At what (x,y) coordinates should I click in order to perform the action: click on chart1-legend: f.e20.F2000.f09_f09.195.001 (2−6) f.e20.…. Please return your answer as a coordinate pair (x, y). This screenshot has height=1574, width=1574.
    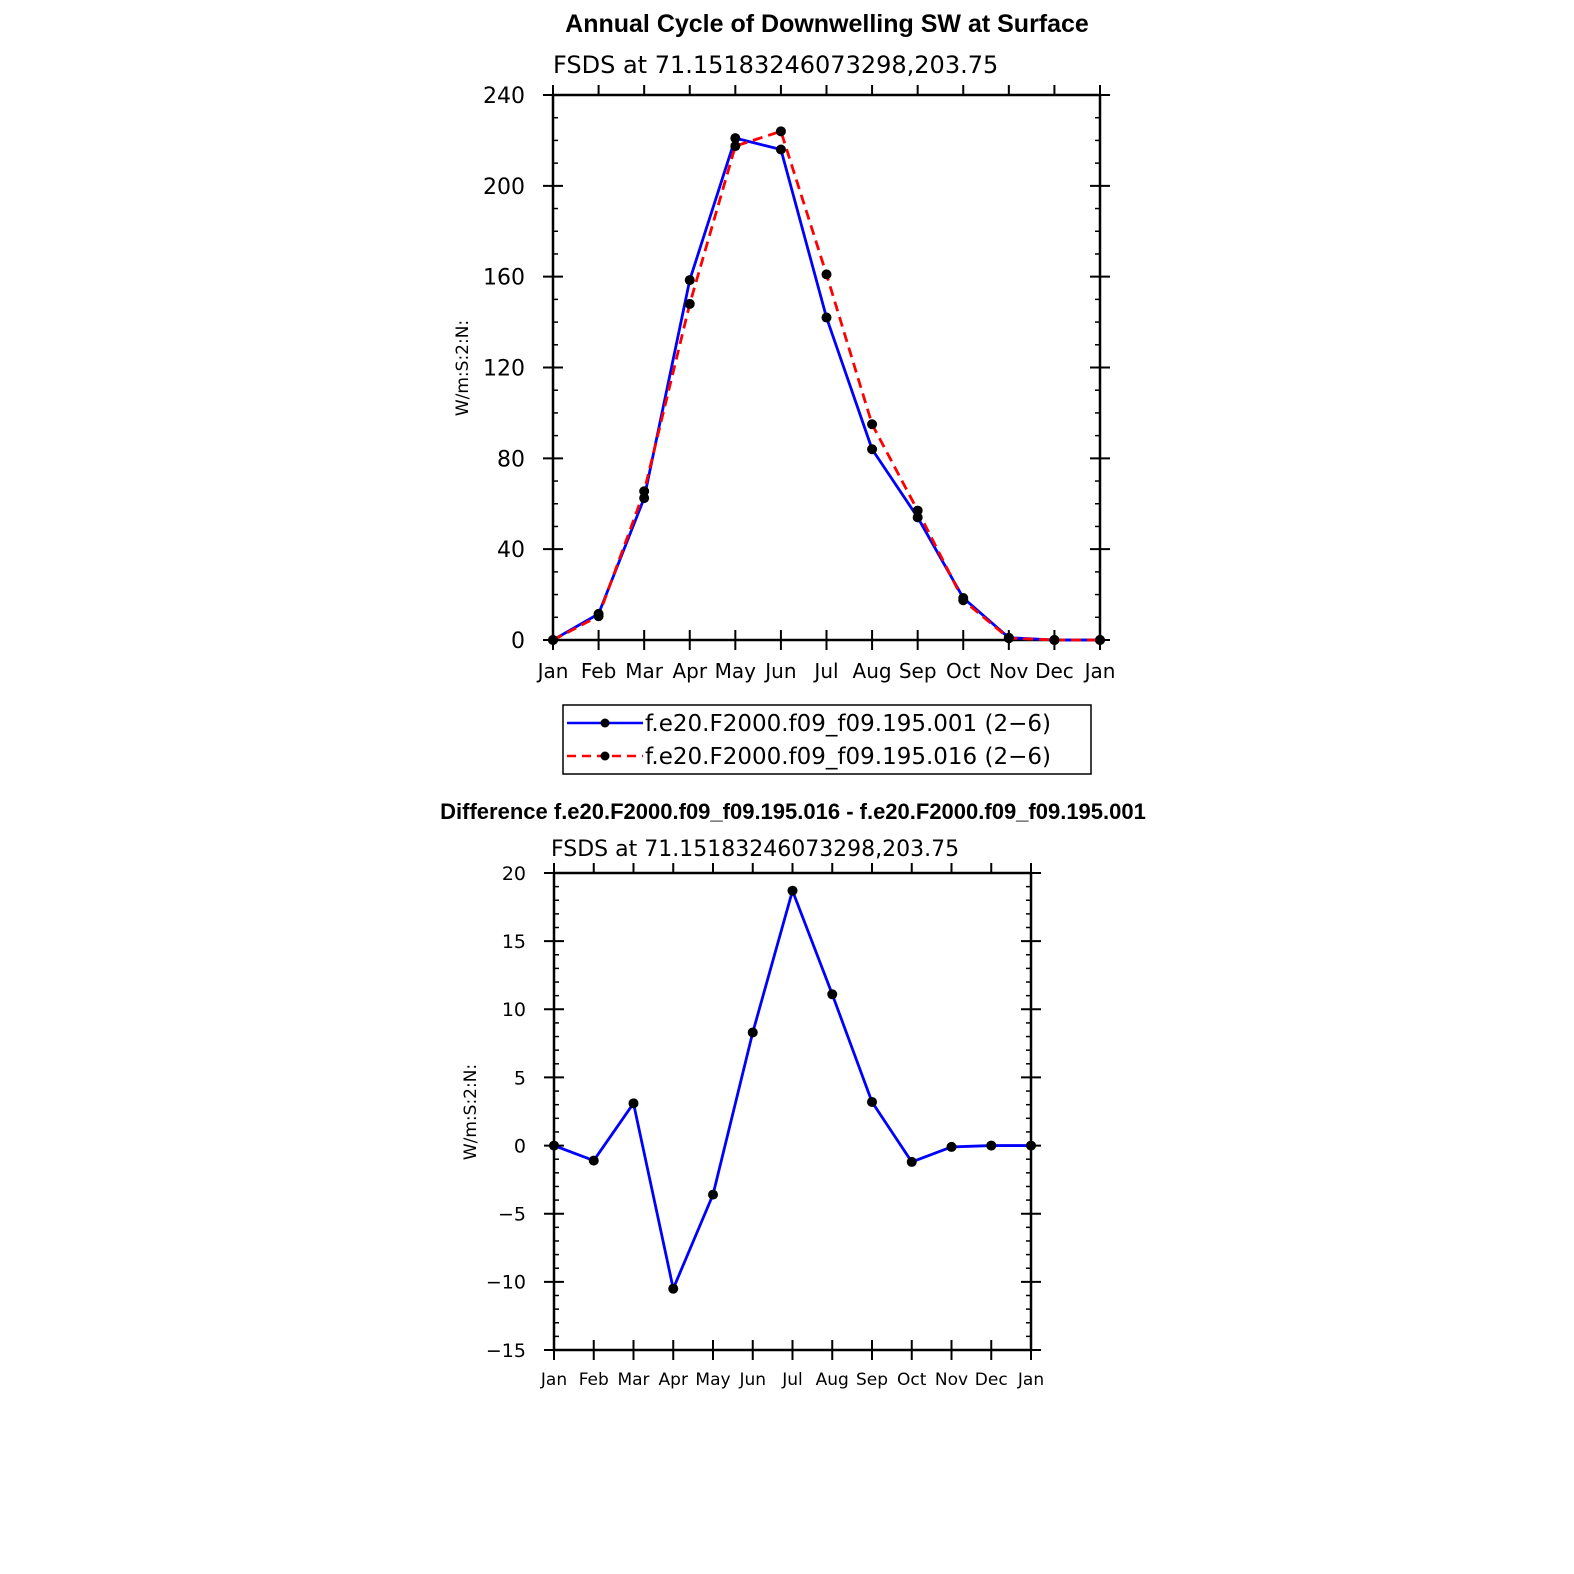
    Looking at the image, I should click on (827, 739).